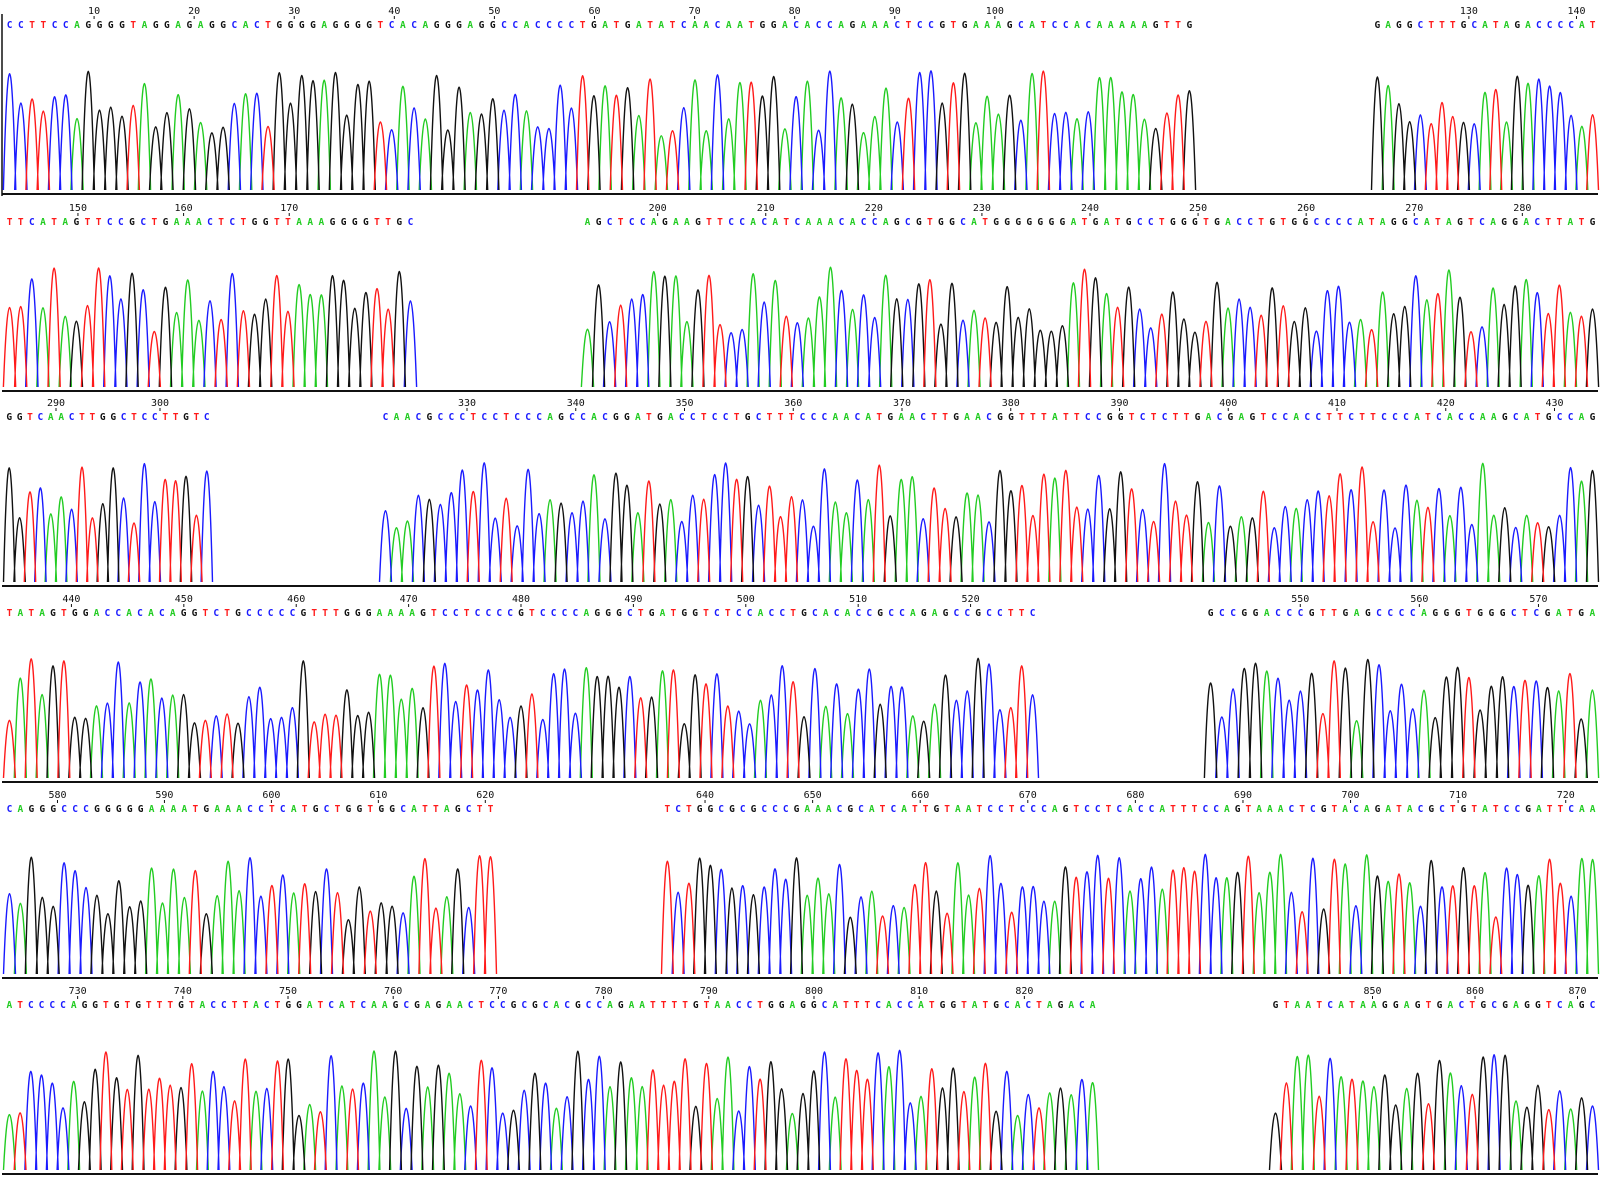 The image size is (1600, 1181). What do you see at coordinates (71, 599) in the screenshot?
I see `tick-label: 440` at bounding box center [71, 599].